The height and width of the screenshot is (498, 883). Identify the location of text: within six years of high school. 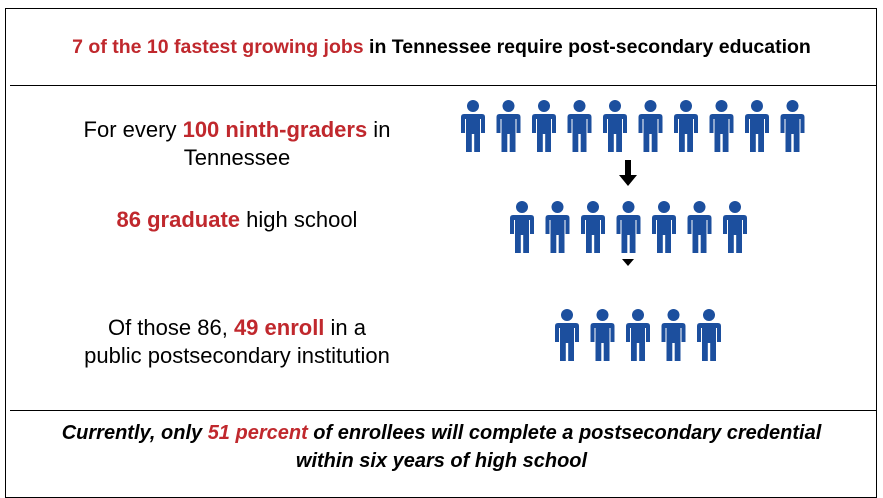
(441, 461).